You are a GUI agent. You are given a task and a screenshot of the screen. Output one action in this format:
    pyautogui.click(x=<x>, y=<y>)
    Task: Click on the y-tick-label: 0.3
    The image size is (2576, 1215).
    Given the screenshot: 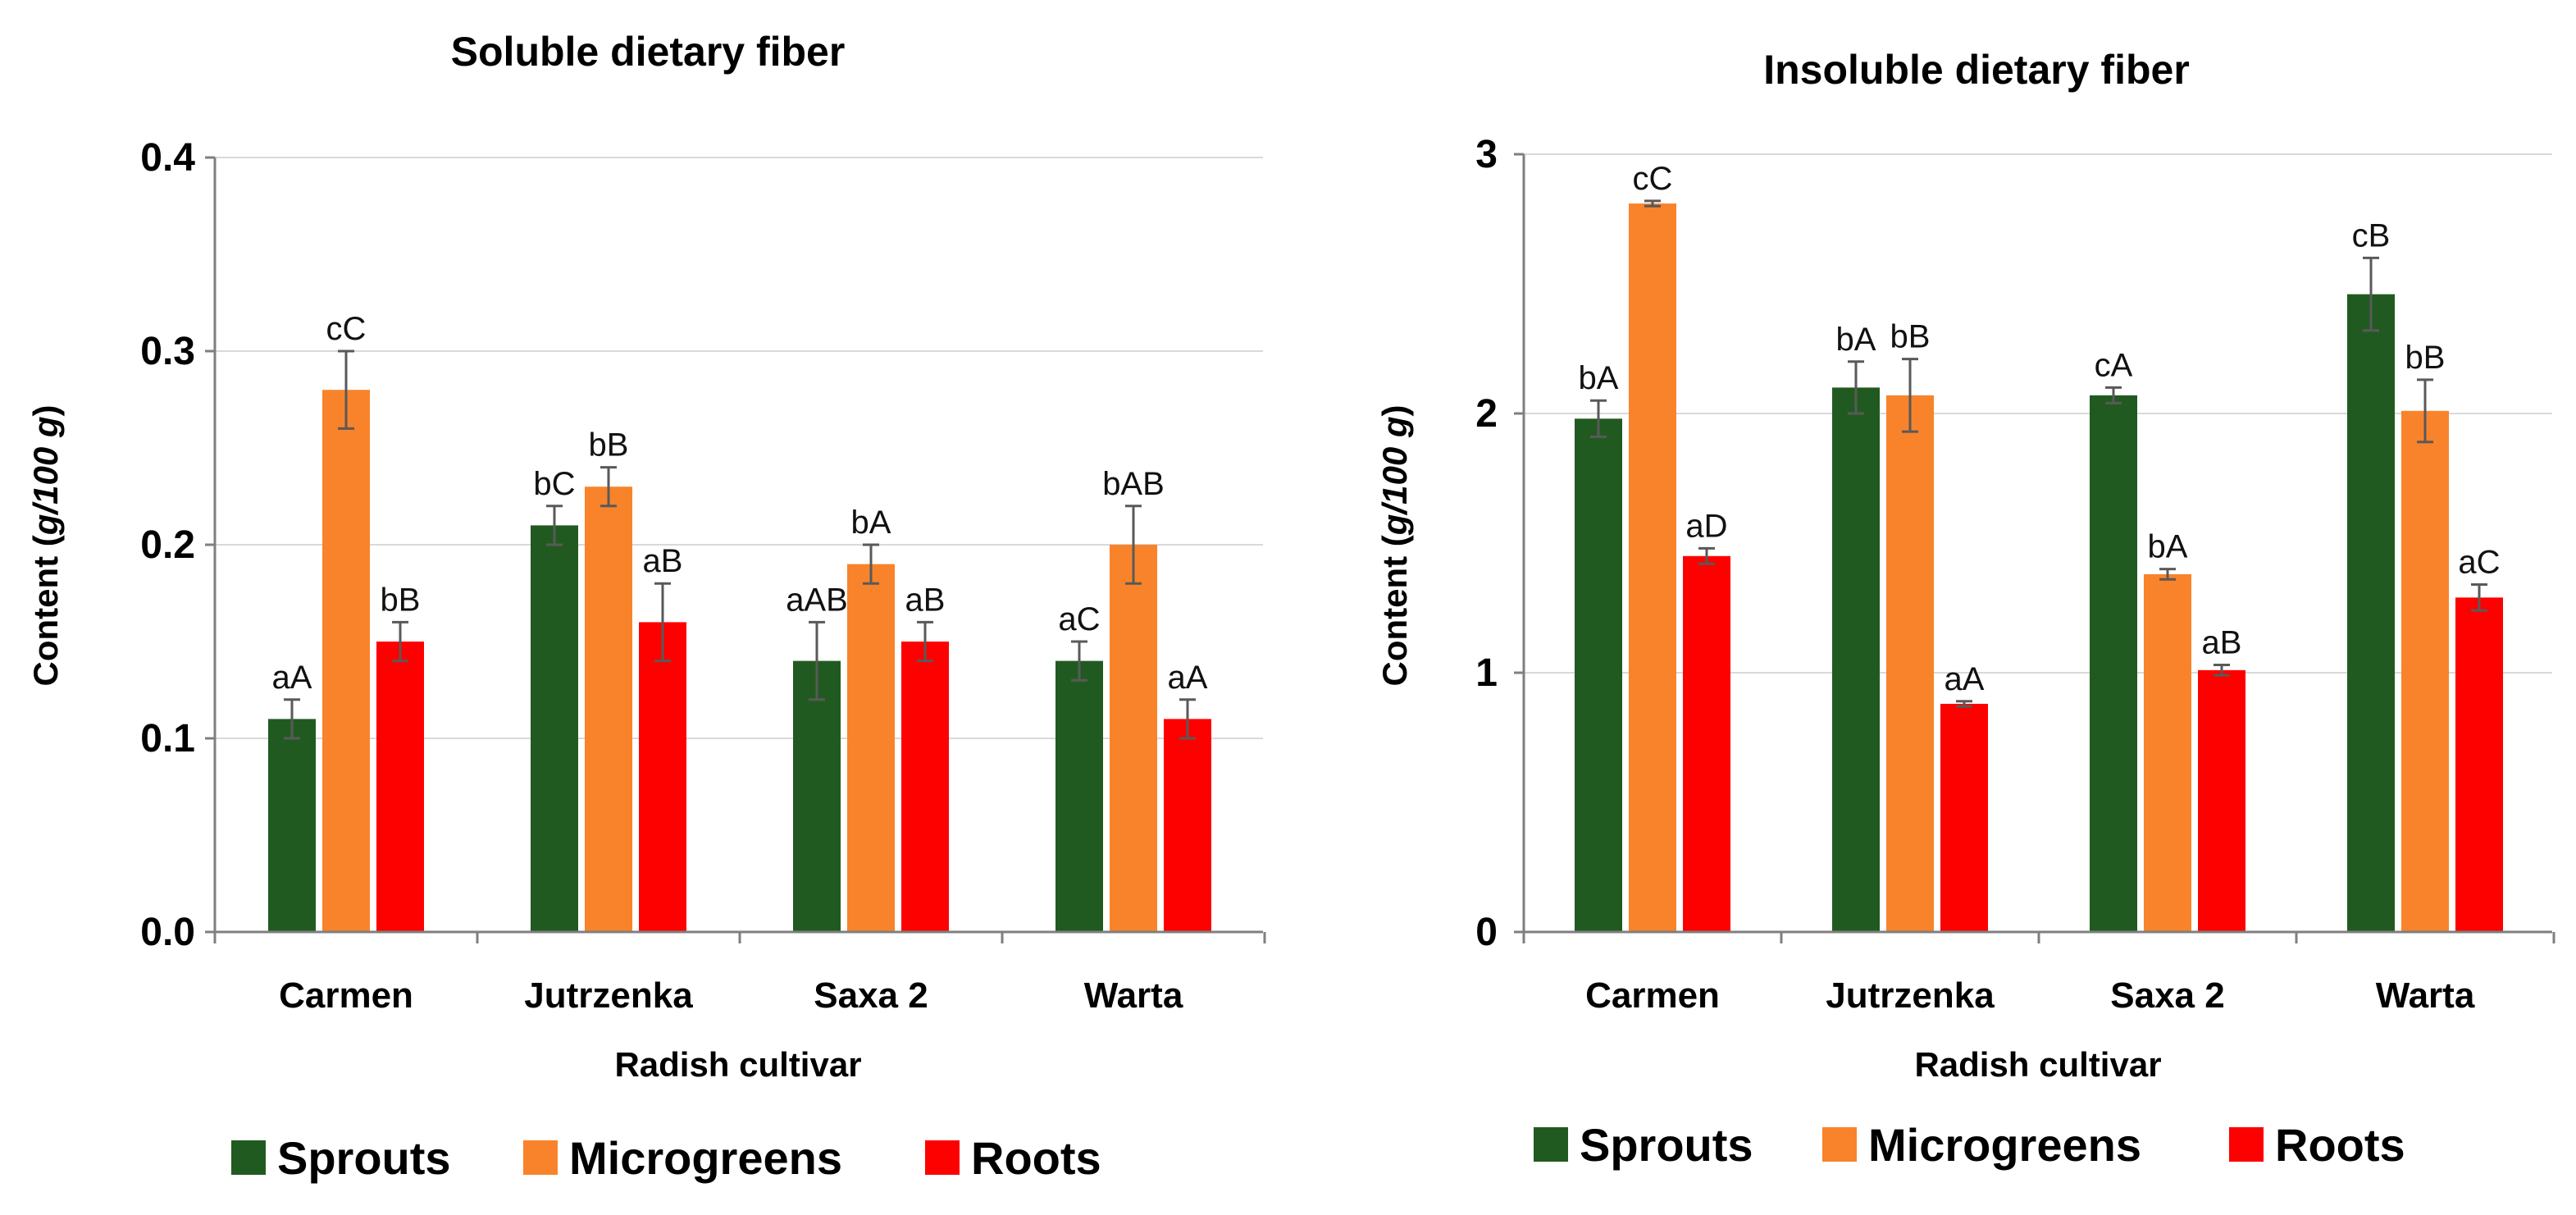 What is the action you would take?
    pyautogui.click(x=167, y=351)
    